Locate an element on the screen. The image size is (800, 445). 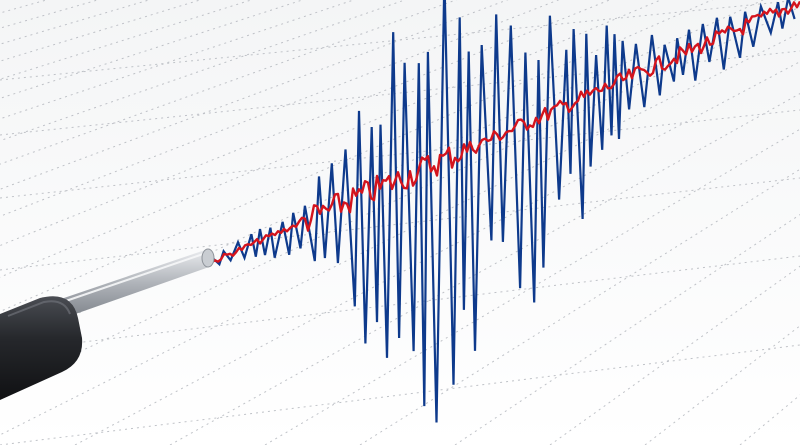
stylus-rod is located at coordinates (135, 284).